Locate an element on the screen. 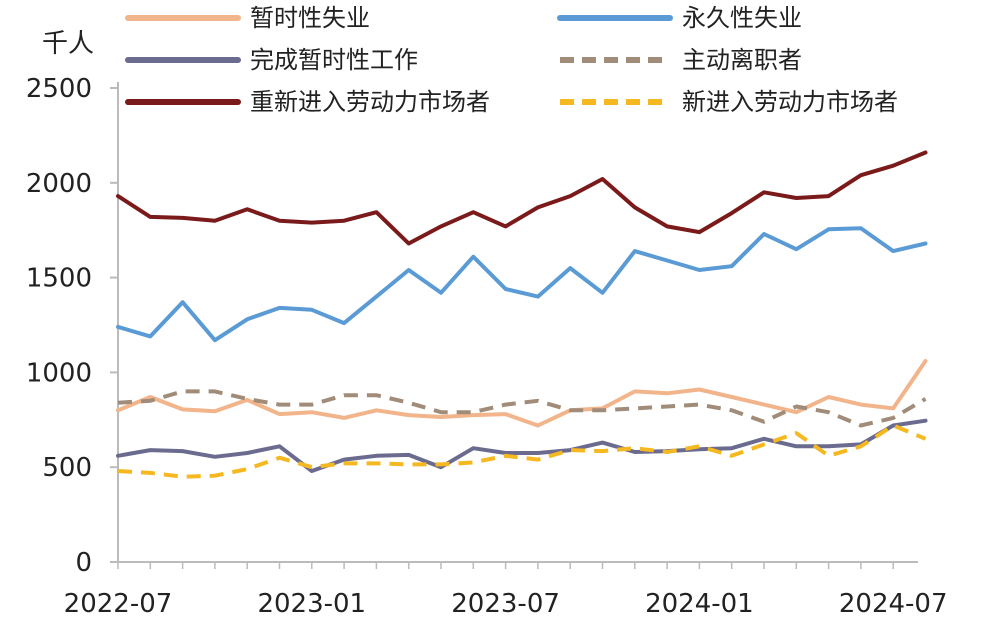 The height and width of the screenshot is (630, 981). x-tick-label: 2024-07 is located at coordinates (893, 604).